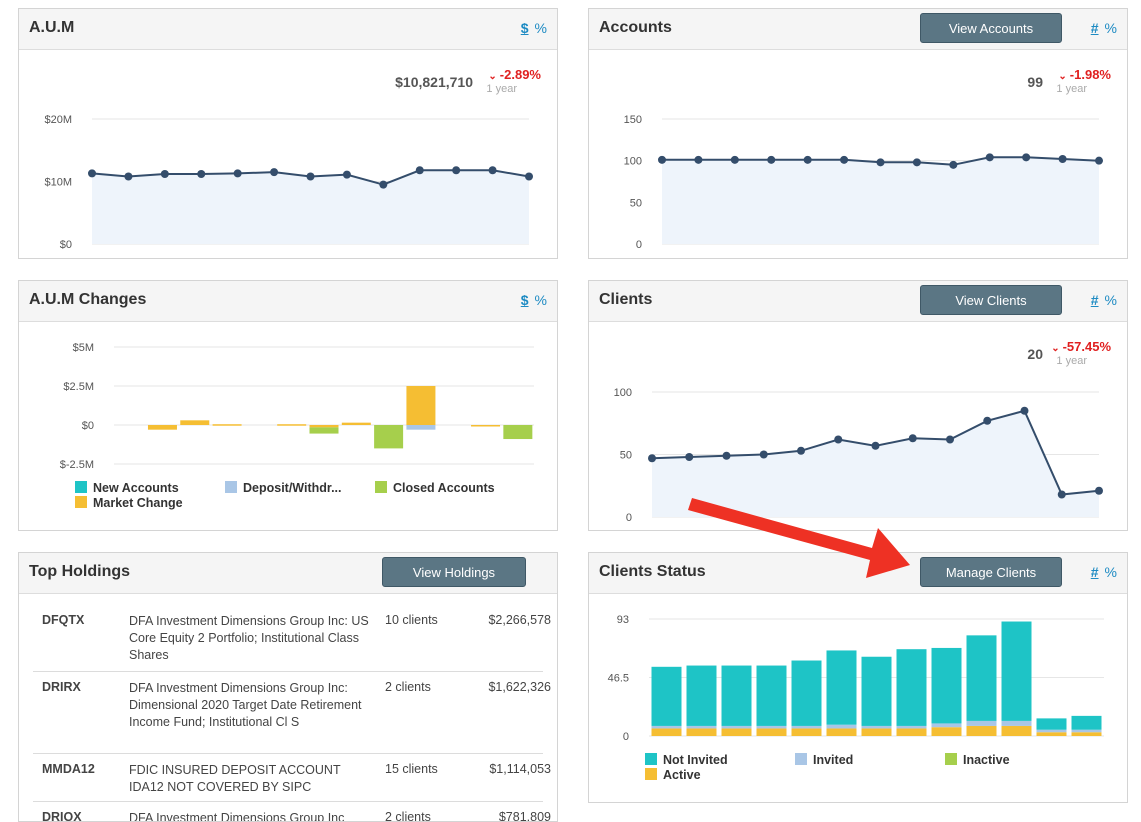 Image resolution: width=1141 pixels, height=822 pixels. I want to click on accounts-toggle: #%, so click(1104, 28).